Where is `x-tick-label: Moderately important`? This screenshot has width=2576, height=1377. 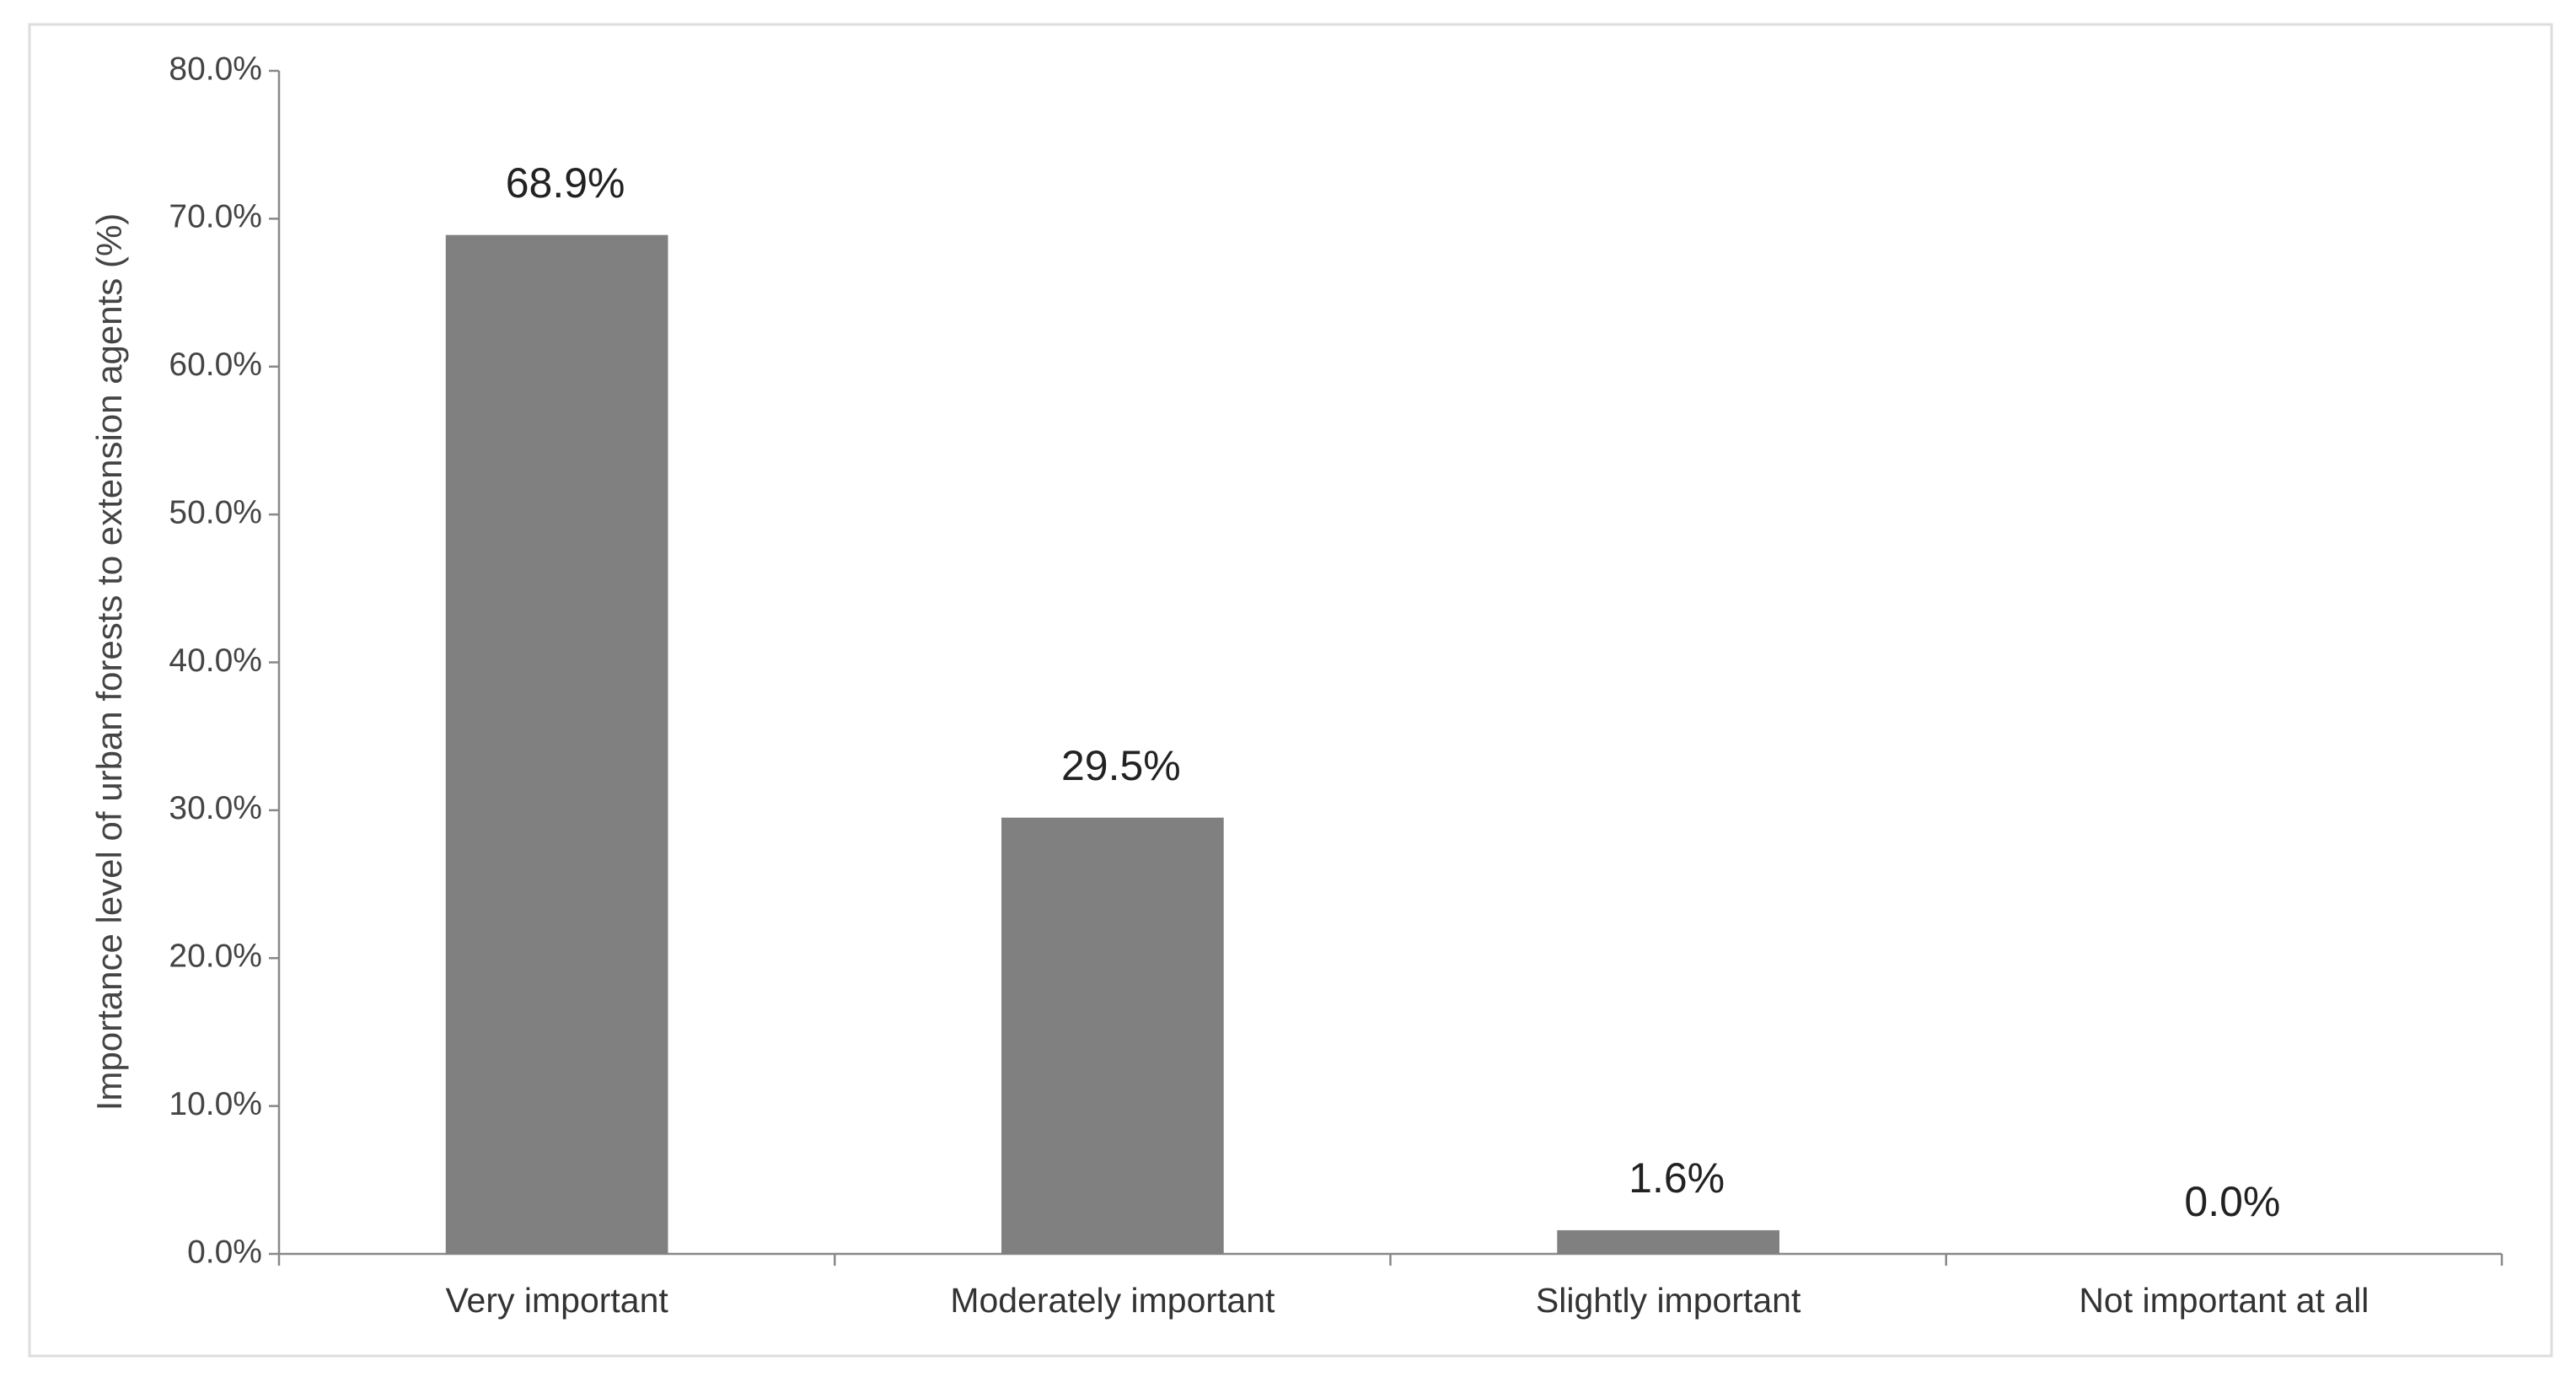 x-tick-label: Moderately important is located at coordinates (1112, 1301).